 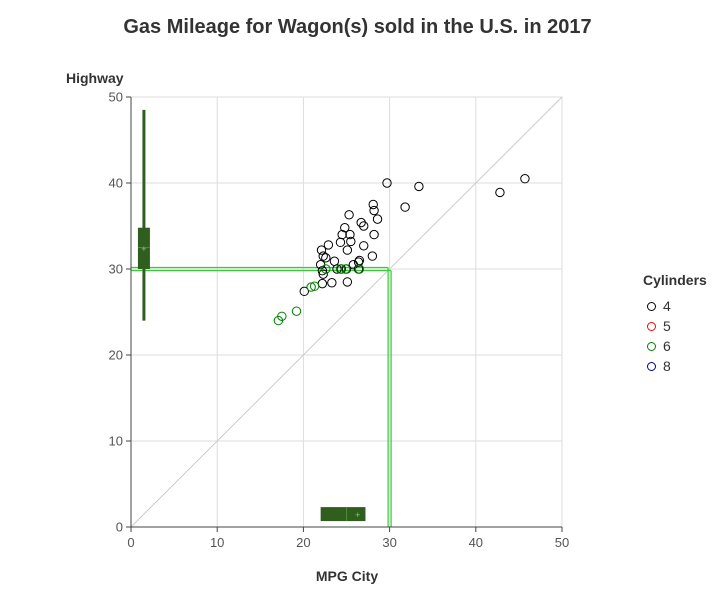 What do you see at coordinates (130, 542) in the screenshot?
I see `x-tick-label: 0` at bounding box center [130, 542].